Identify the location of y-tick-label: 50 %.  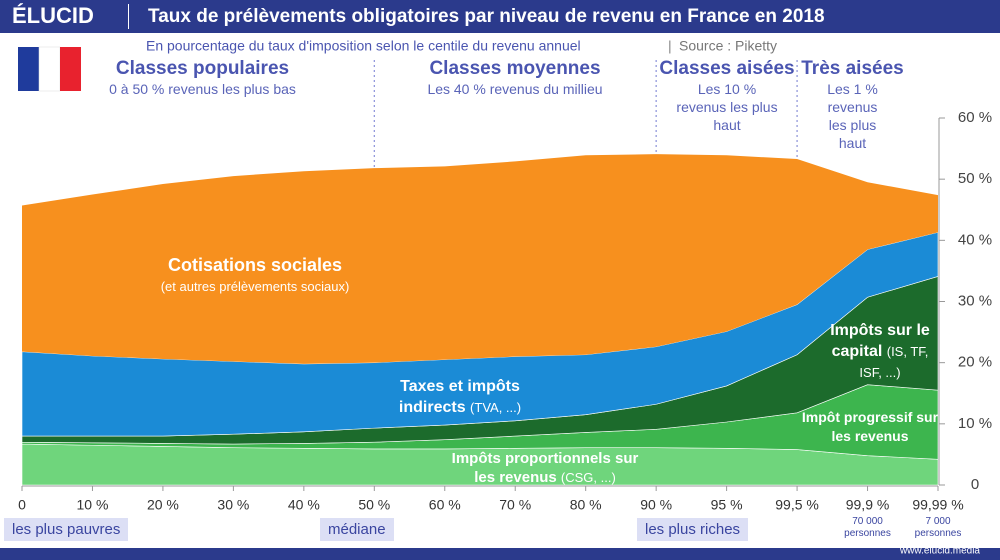
(975, 178).